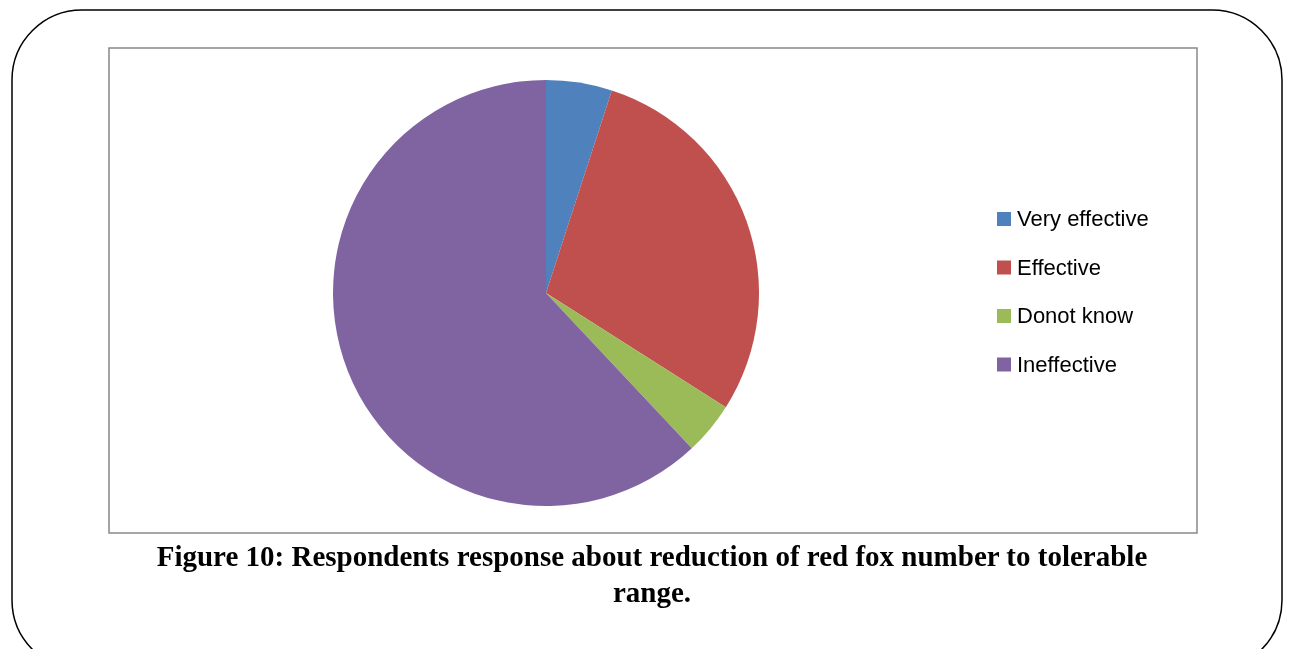  I want to click on legend-label: Ineffective, so click(1067, 364).